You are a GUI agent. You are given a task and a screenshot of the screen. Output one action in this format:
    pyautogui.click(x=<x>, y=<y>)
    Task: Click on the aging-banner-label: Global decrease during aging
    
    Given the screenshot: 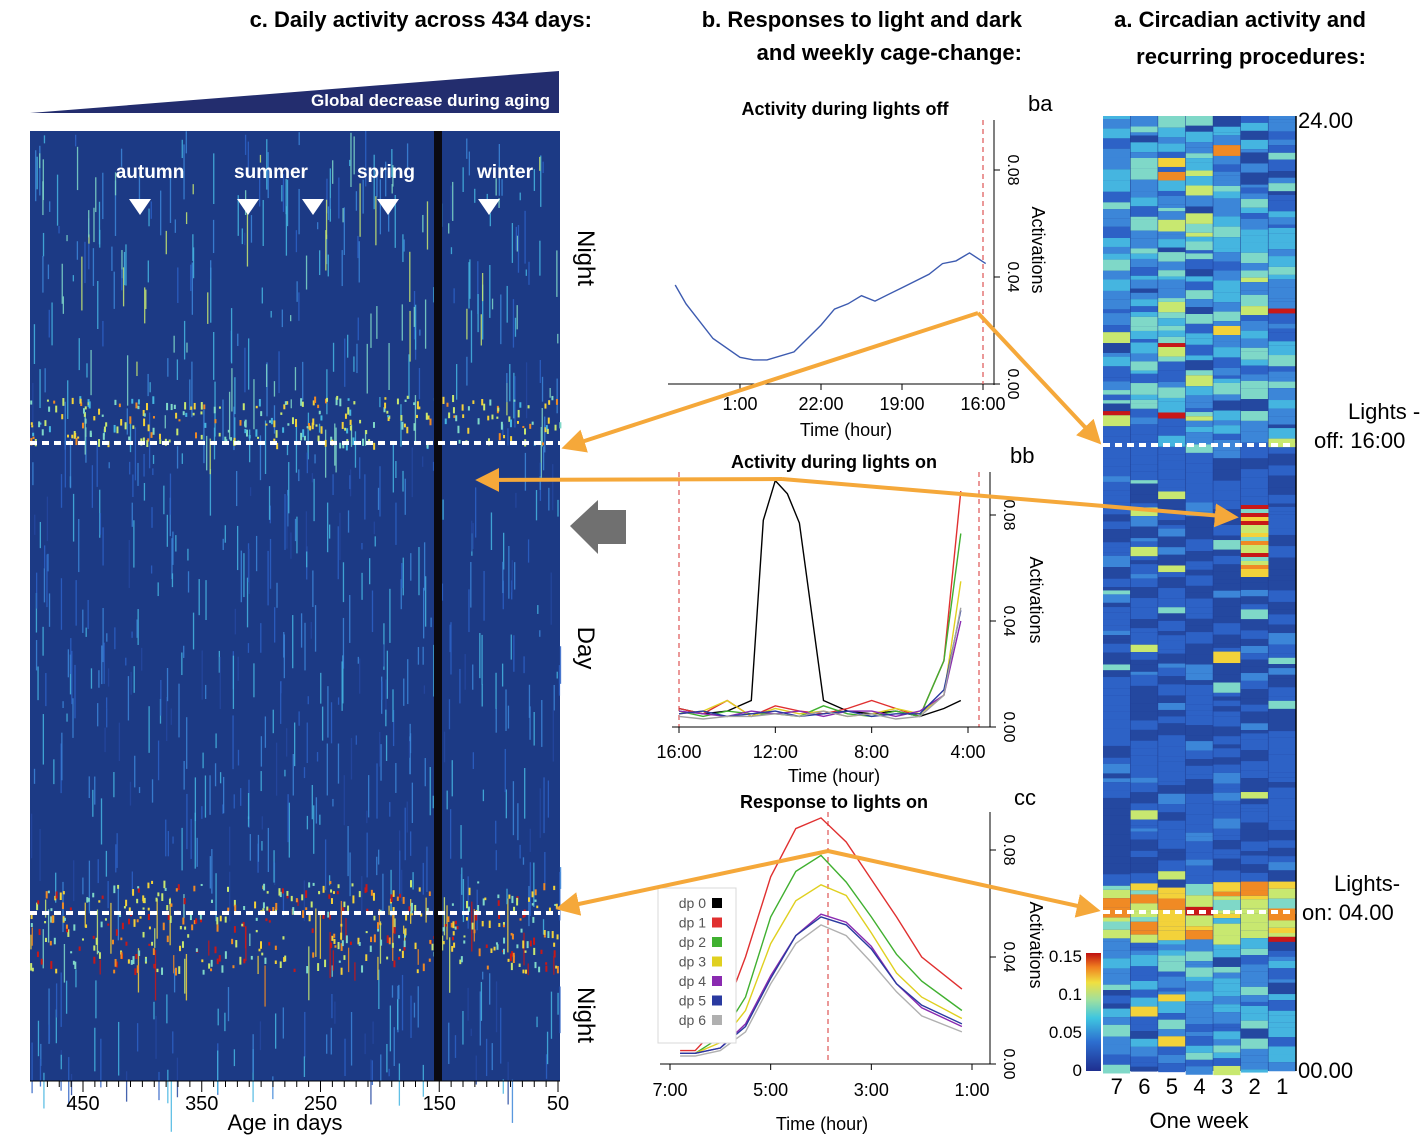 What is the action you would take?
    pyautogui.click(x=430, y=100)
    